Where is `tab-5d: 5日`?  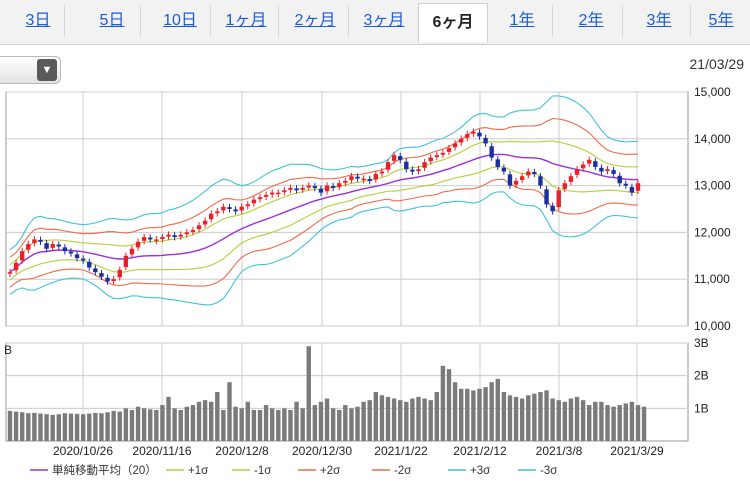 tab-5d: 5日 is located at coordinates (112, 21).